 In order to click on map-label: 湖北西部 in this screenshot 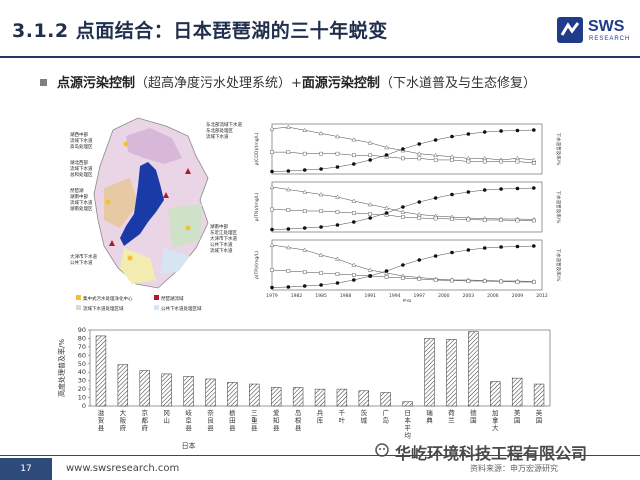, I will do `click(79, 162)`.